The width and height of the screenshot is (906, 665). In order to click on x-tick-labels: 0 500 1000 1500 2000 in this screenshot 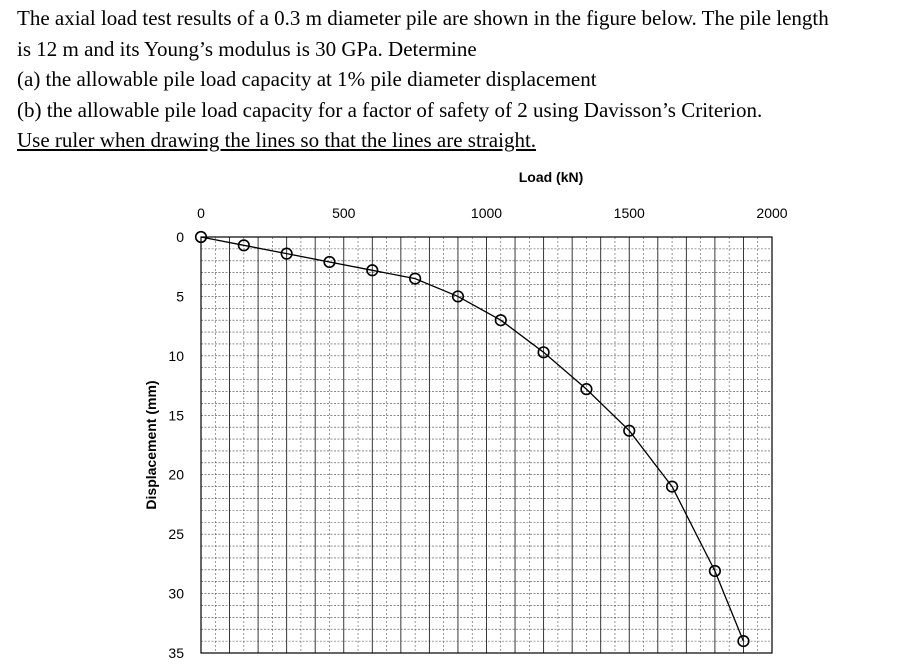, I will do `click(492, 213)`.